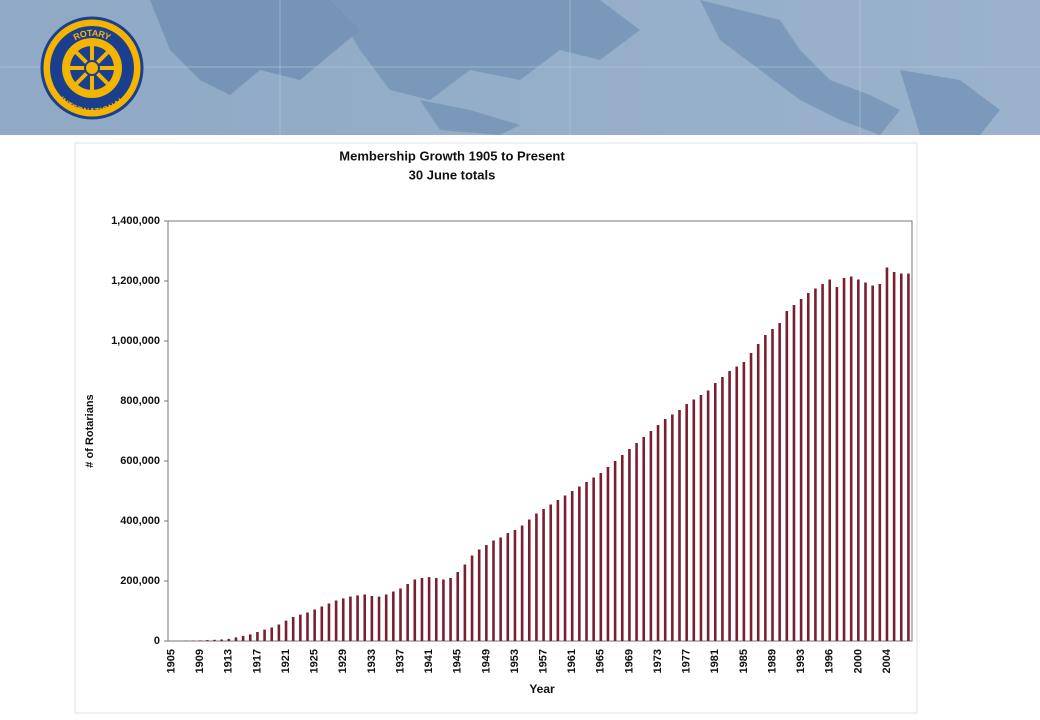  I want to click on x-tick-label: 1993, so click(801, 661).